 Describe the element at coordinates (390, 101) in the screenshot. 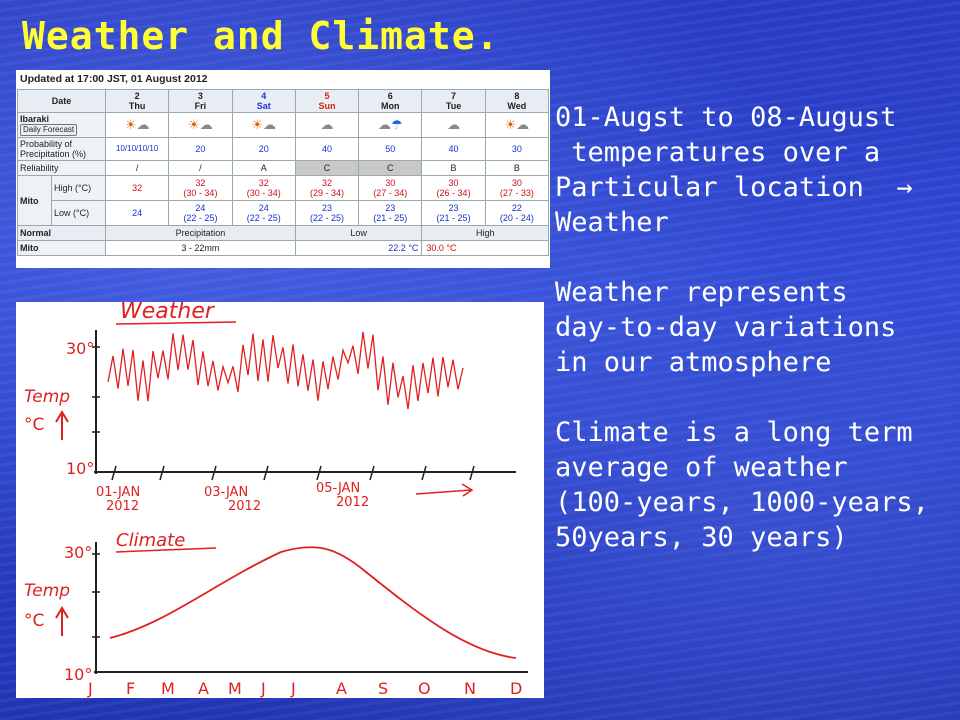

I see `day-col-mon: 6 Mon` at that location.